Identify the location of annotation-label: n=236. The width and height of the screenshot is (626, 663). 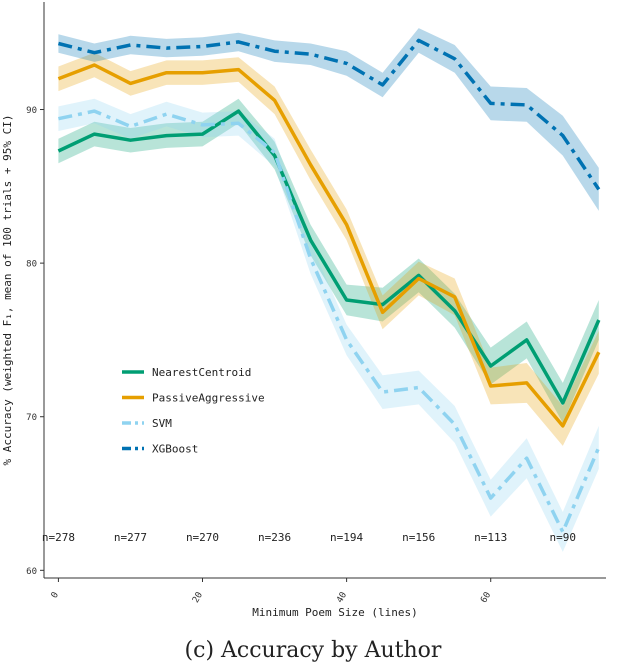
(274, 537).